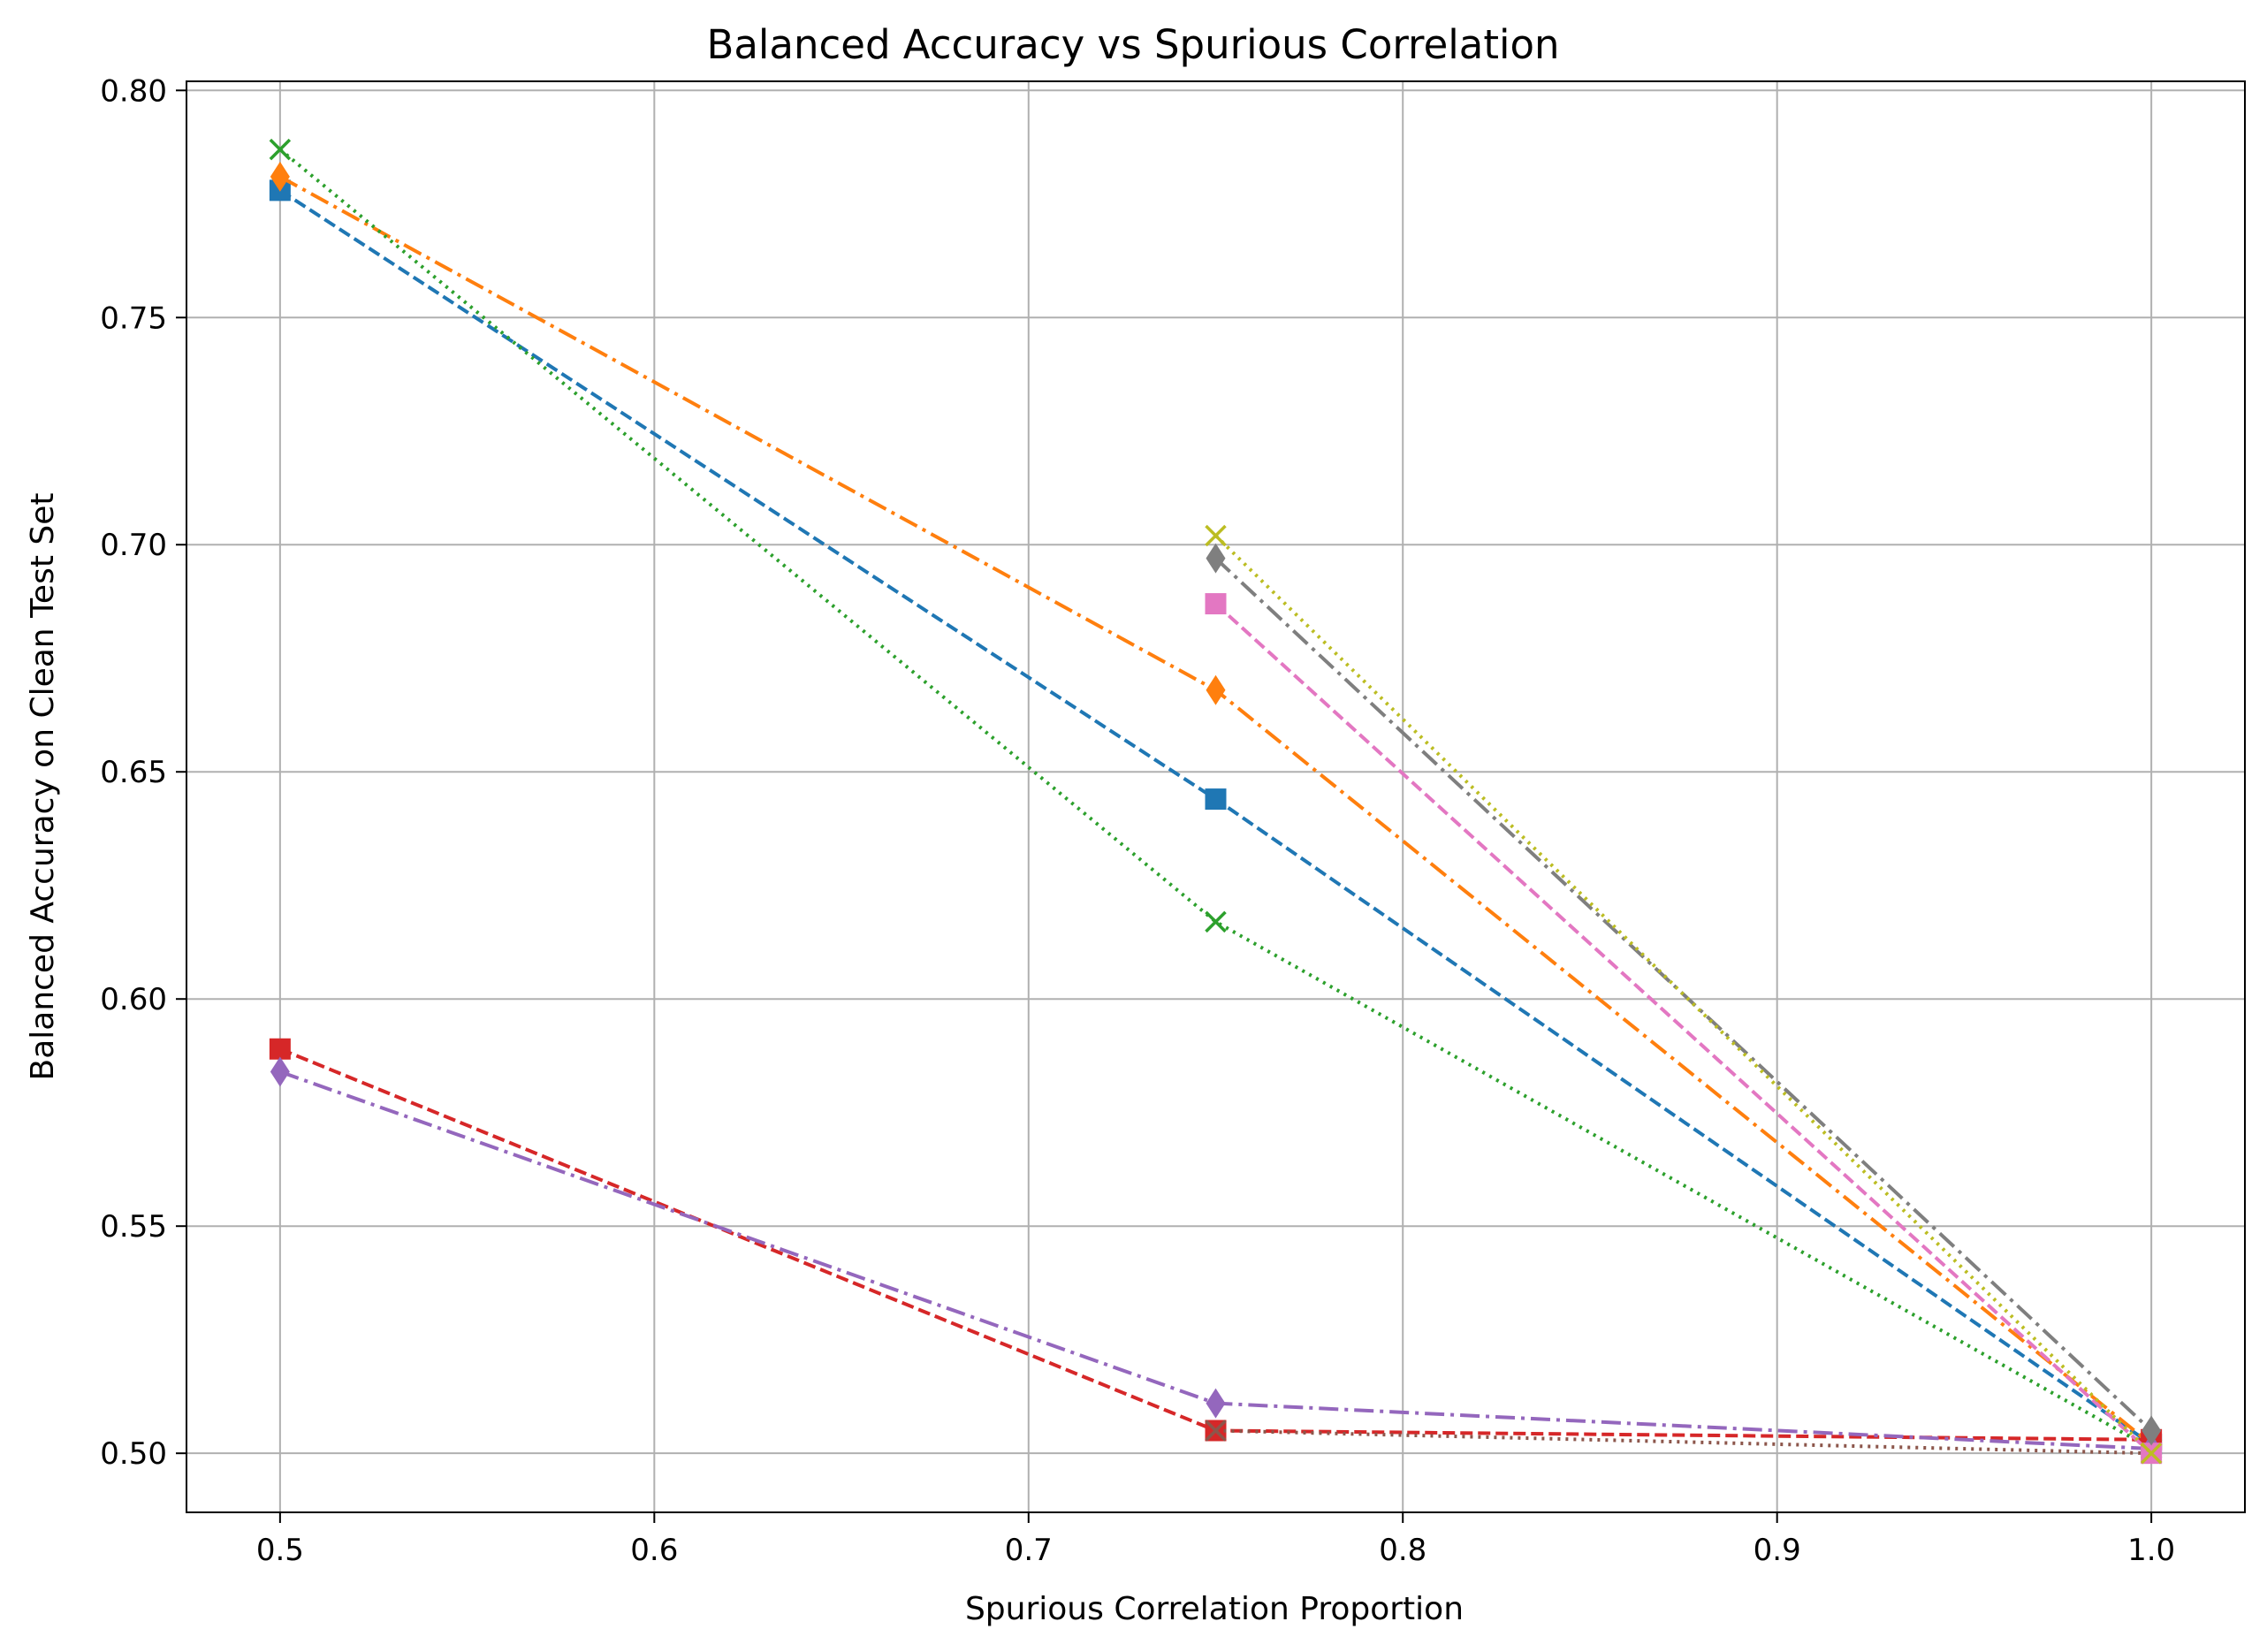  I want to click on y-tick-label: 0.50, so click(133, 1454).